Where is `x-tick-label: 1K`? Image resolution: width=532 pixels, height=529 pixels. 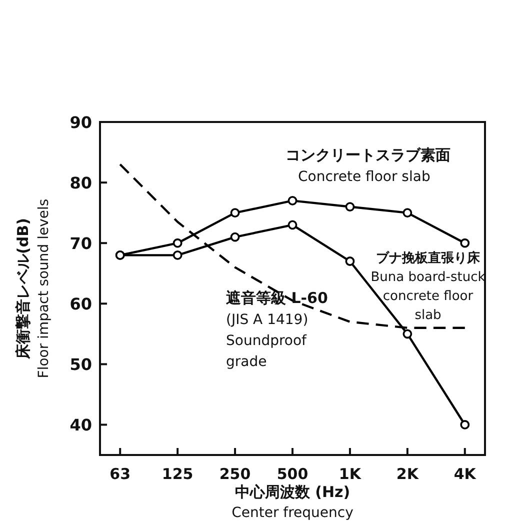 x-tick-label: 1K is located at coordinates (350, 474).